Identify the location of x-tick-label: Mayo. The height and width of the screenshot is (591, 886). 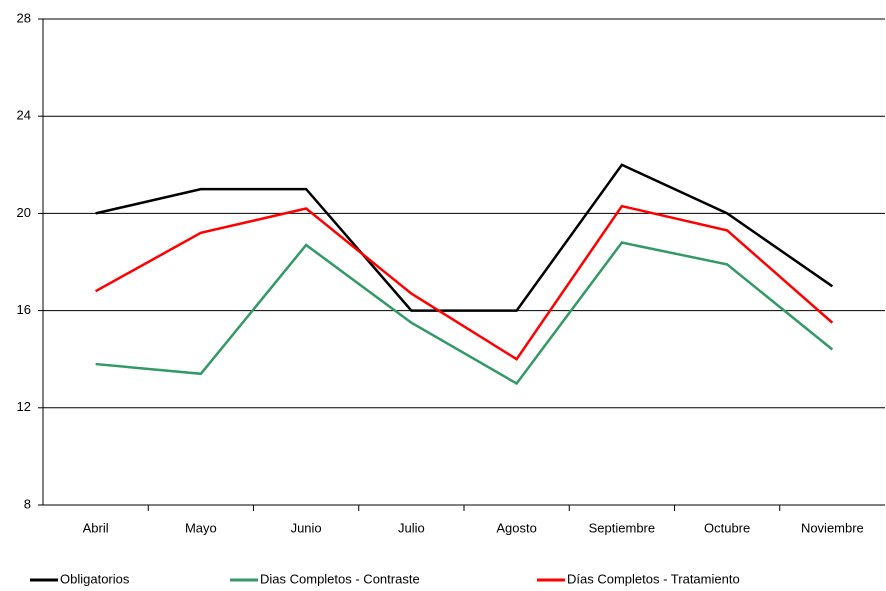
(201, 527).